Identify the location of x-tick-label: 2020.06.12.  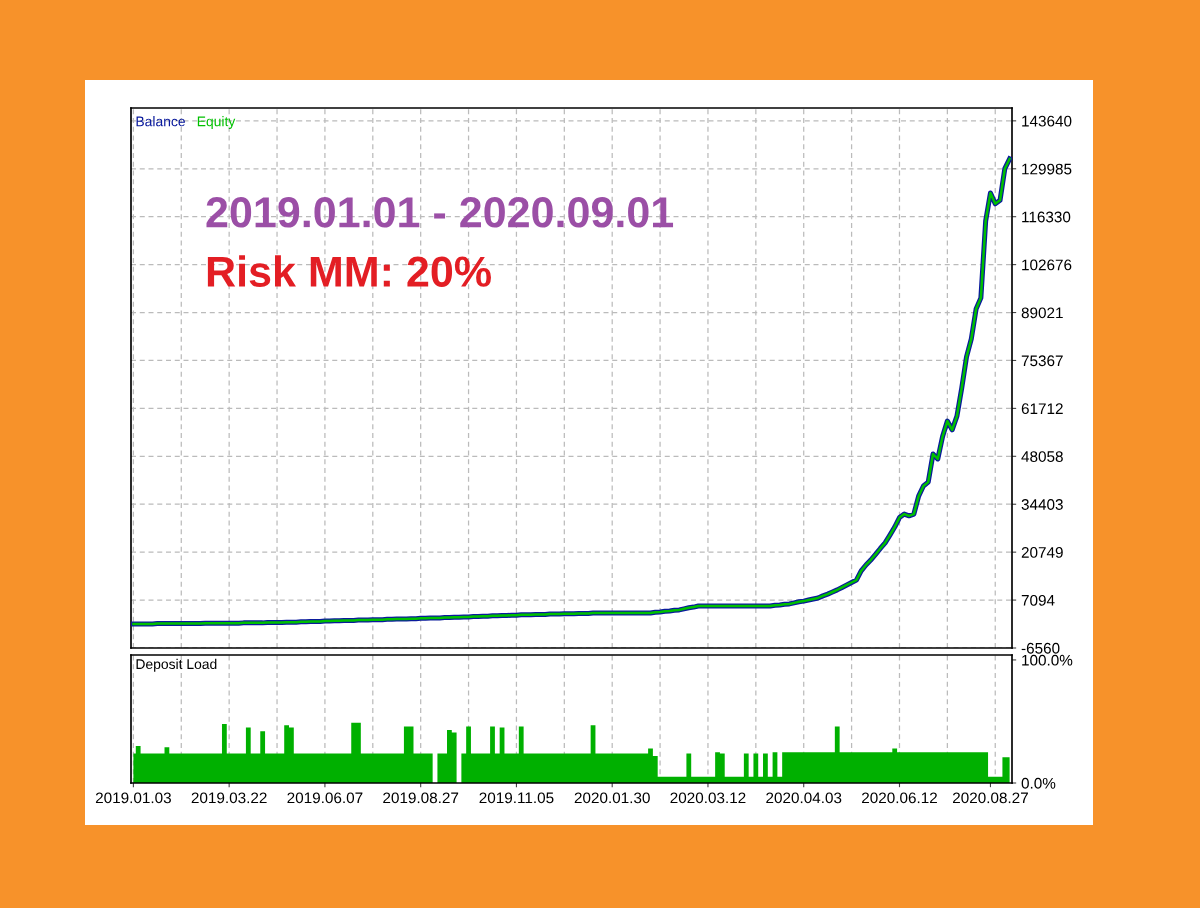
(899, 798).